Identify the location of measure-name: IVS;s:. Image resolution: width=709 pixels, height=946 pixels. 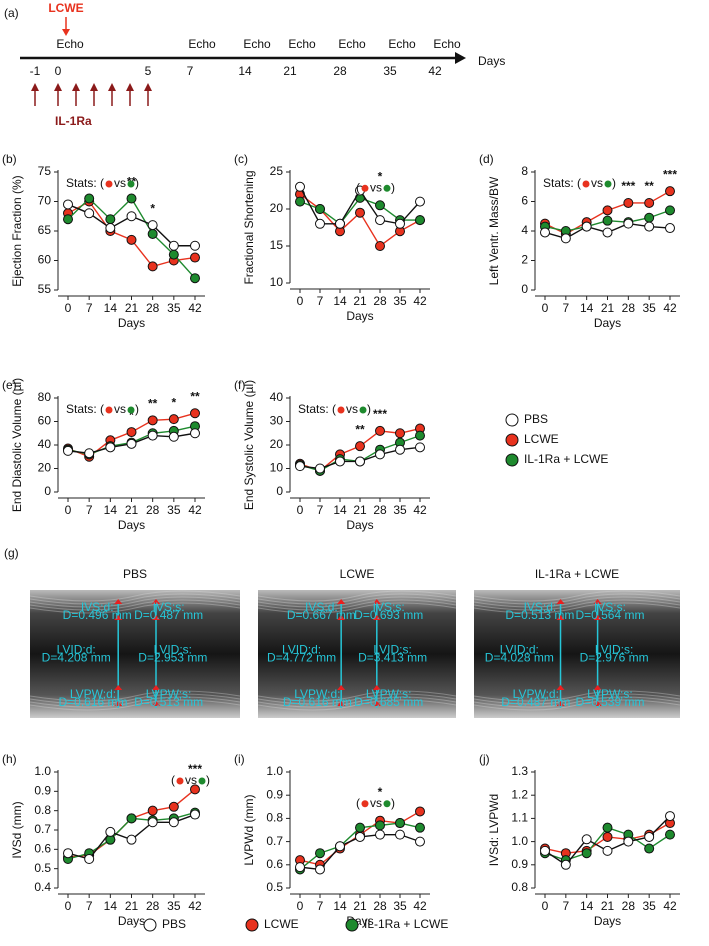
(389, 607).